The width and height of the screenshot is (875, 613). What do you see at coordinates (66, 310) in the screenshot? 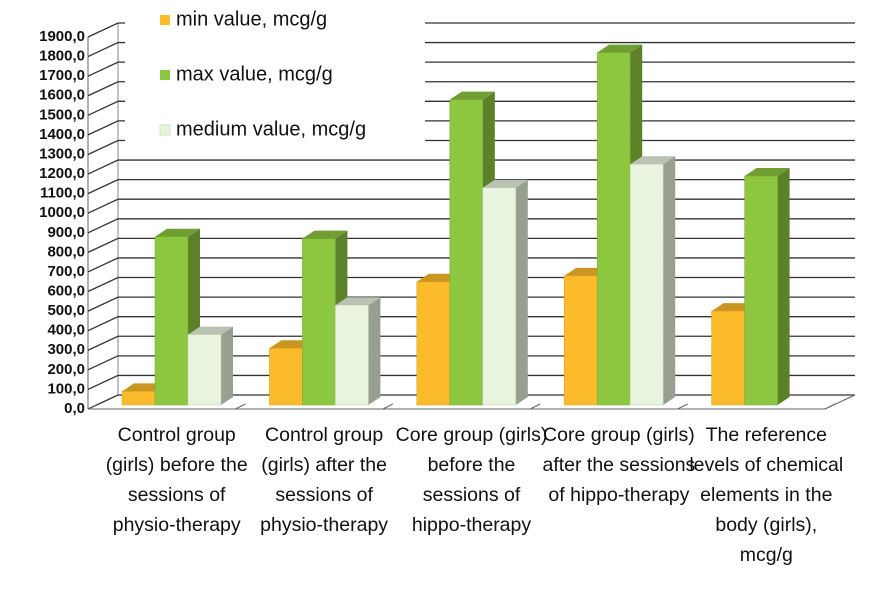
I see `y-tick-label: 500,0` at bounding box center [66, 310].